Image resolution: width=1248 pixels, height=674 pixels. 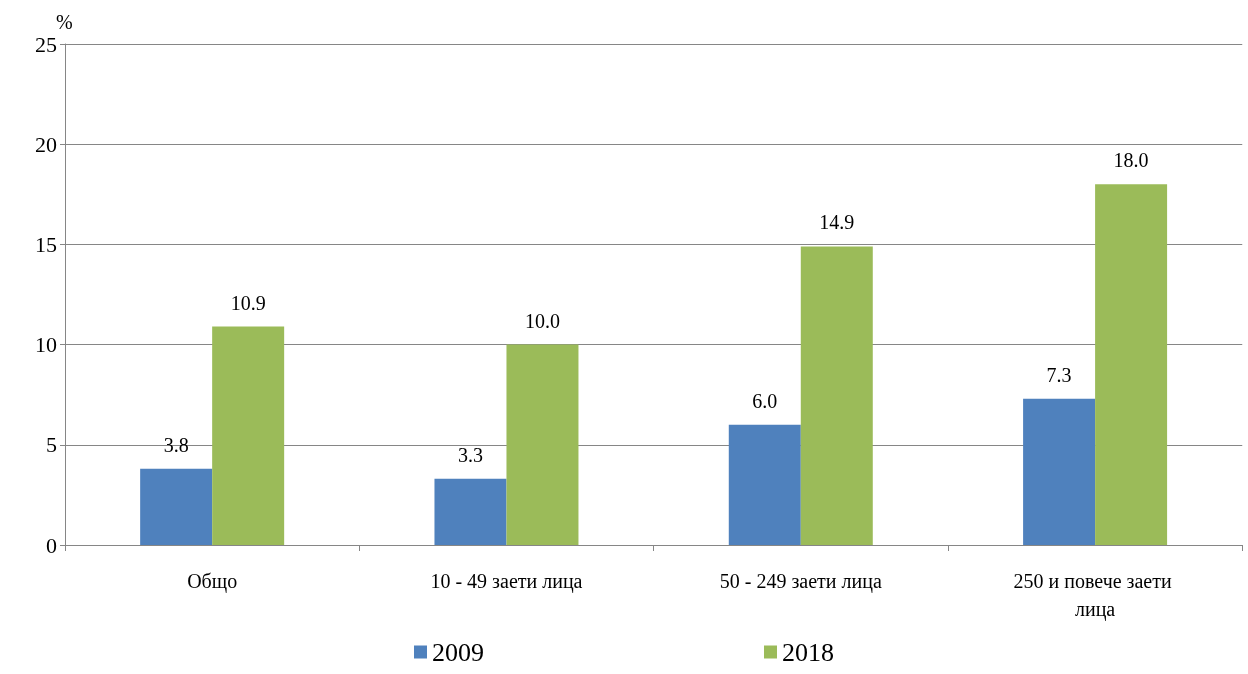 I want to click on y-tick-label: 10, so click(x=46, y=345).